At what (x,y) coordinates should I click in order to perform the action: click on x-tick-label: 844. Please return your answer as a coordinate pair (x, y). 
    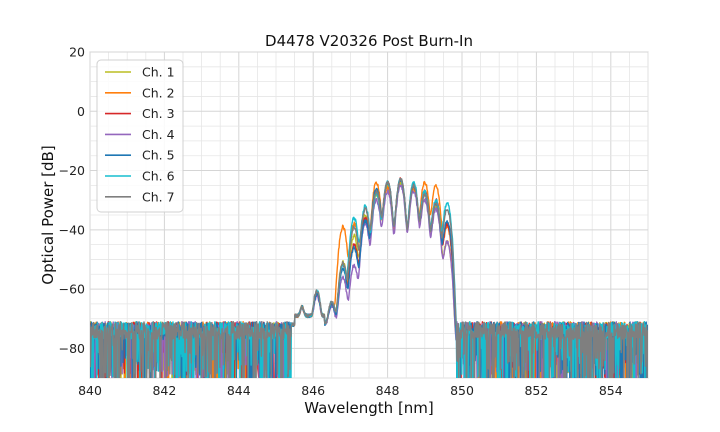
    Looking at the image, I should click on (239, 390).